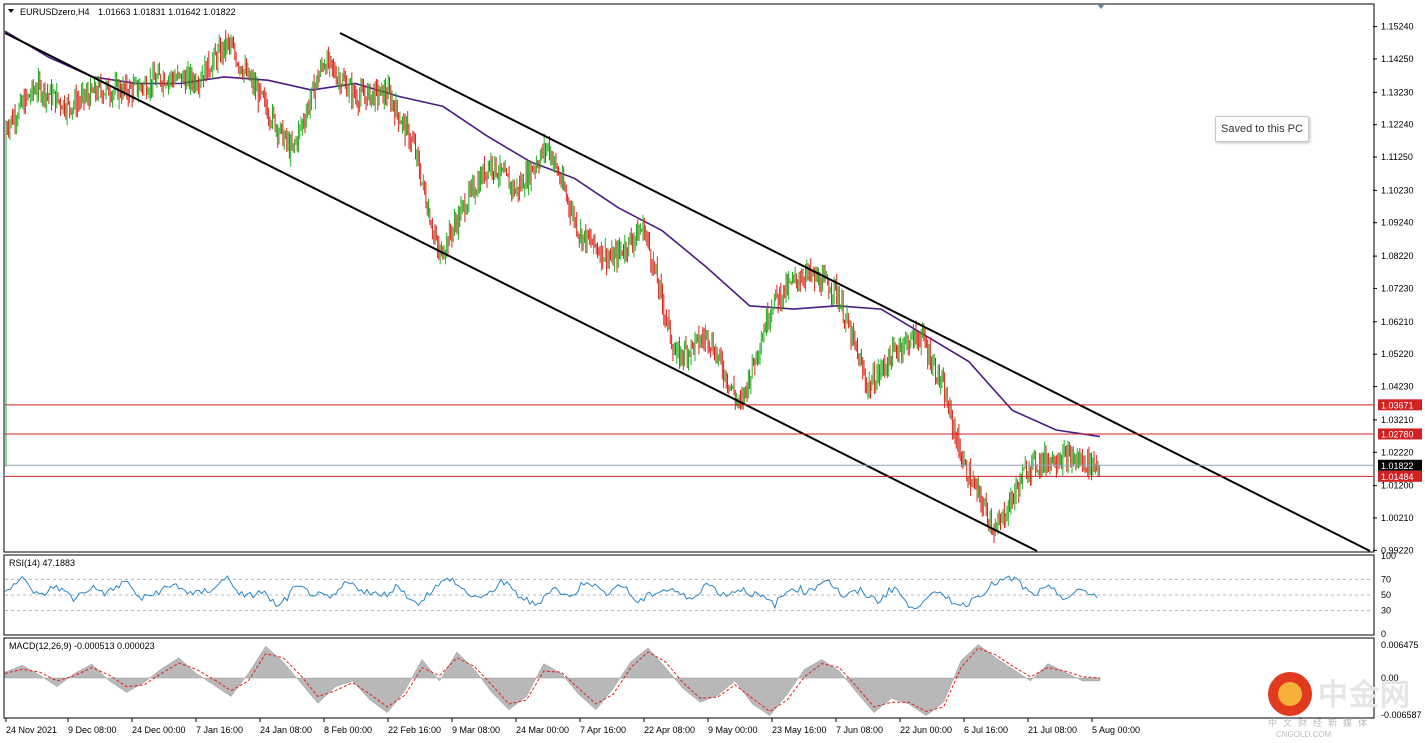  Describe the element at coordinates (11, 11) in the screenshot. I see `symbol-menu-icon` at that location.